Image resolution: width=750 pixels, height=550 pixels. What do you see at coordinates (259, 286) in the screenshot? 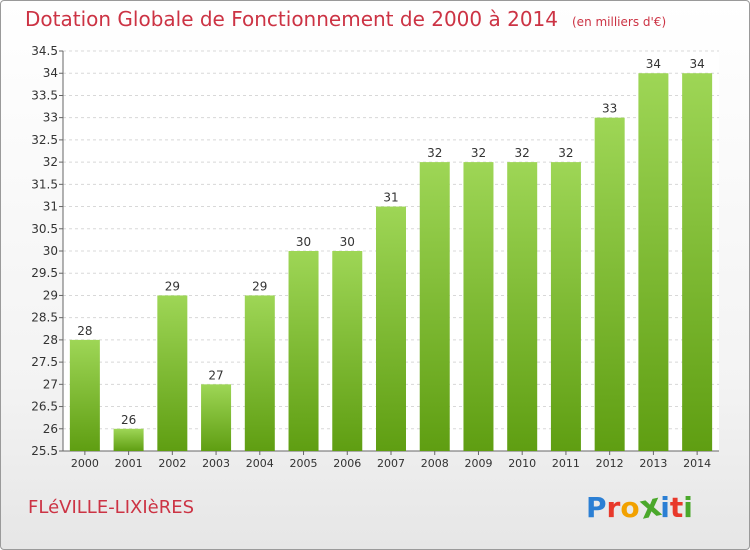
I see `data-label-2004: 29` at bounding box center [259, 286].